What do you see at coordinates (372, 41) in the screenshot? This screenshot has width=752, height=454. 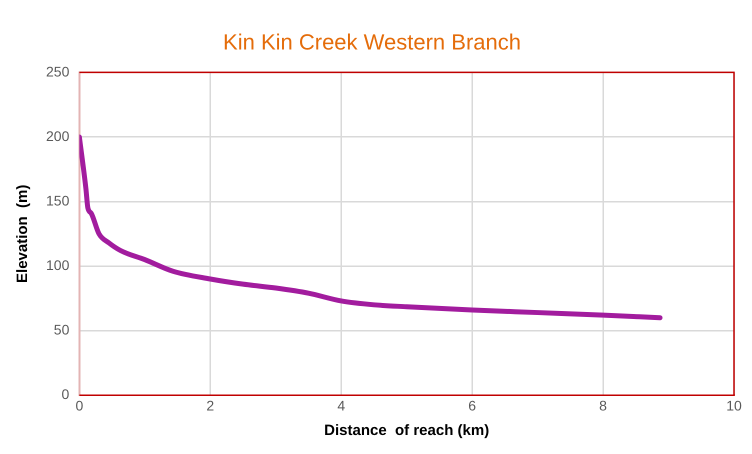 I see `chart-title: Kin Kin Creek Western Branch` at bounding box center [372, 41].